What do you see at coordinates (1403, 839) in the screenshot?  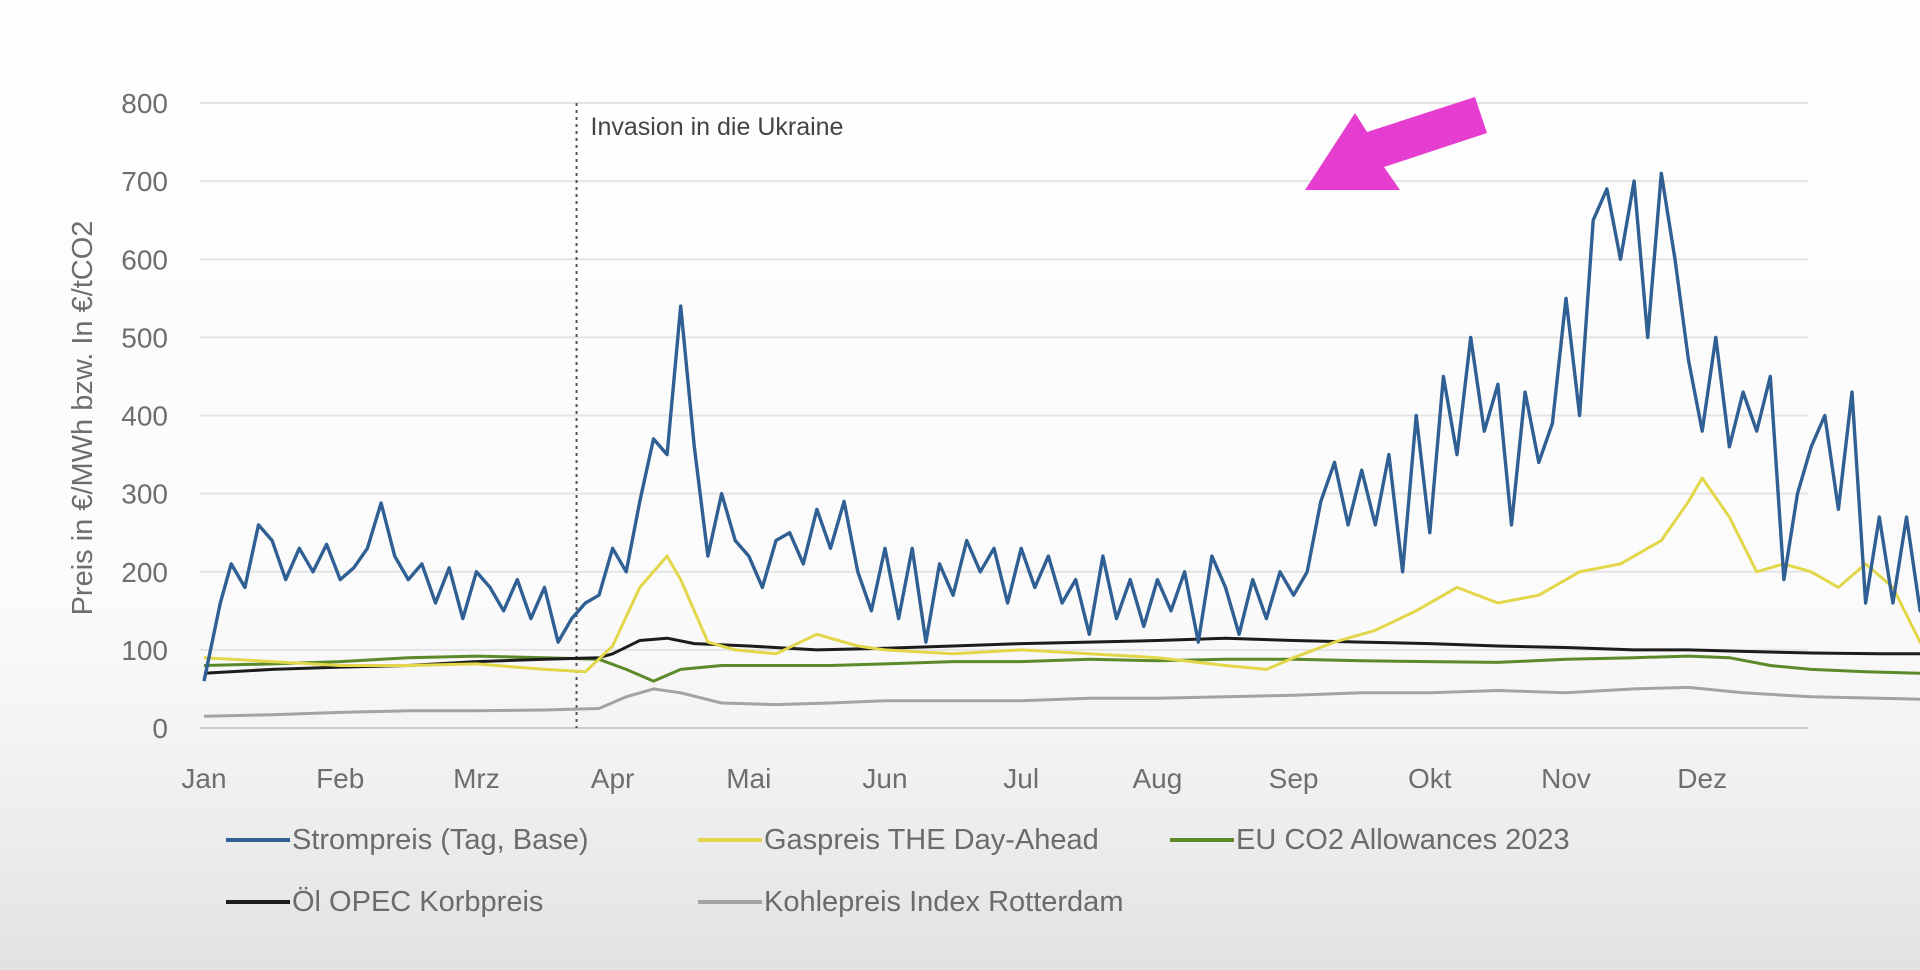 I see `legend-label: EU CO2 Allowances 2023` at bounding box center [1403, 839].